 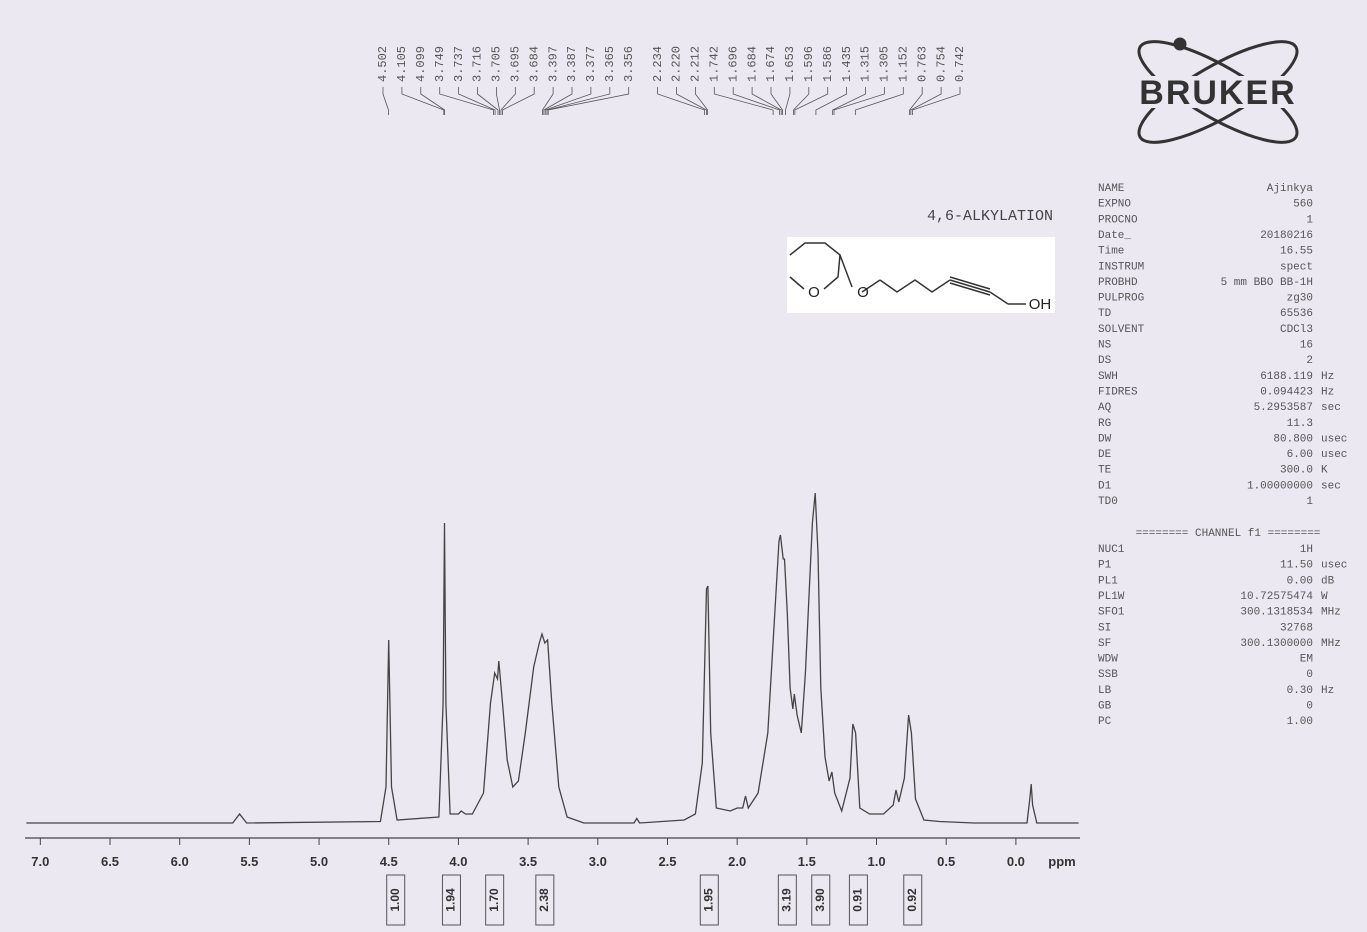 I want to click on param-value: 0, so click(x=1309, y=675).